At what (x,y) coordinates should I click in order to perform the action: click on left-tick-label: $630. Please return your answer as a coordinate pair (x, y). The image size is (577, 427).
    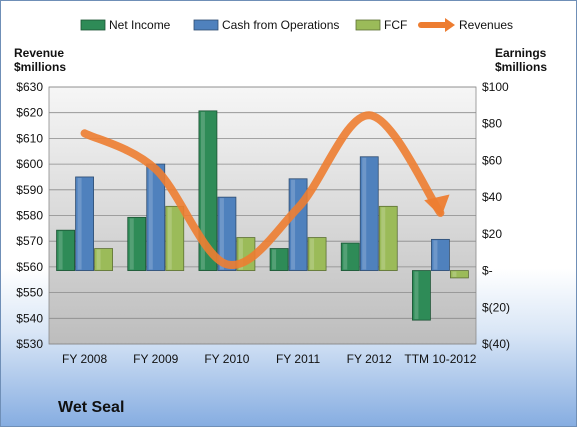
    Looking at the image, I should click on (29, 87).